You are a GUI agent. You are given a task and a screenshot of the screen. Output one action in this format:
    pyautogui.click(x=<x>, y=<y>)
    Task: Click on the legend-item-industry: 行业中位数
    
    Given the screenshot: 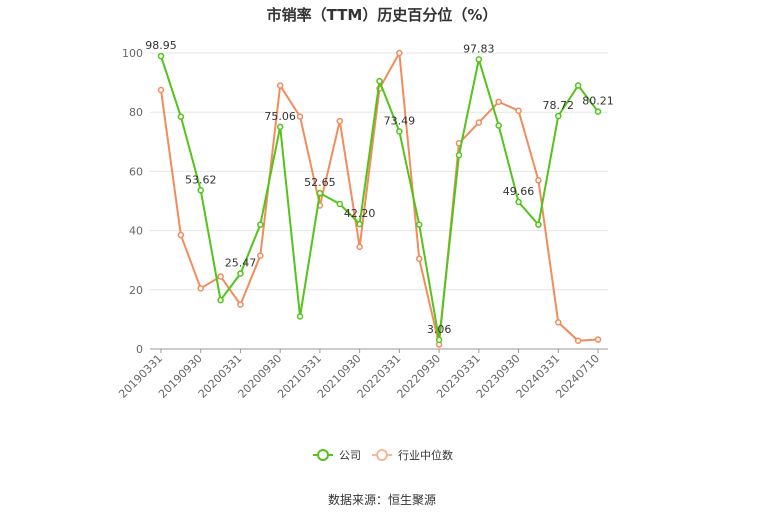 What is the action you would take?
    pyautogui.click(x=412, y=455)
    